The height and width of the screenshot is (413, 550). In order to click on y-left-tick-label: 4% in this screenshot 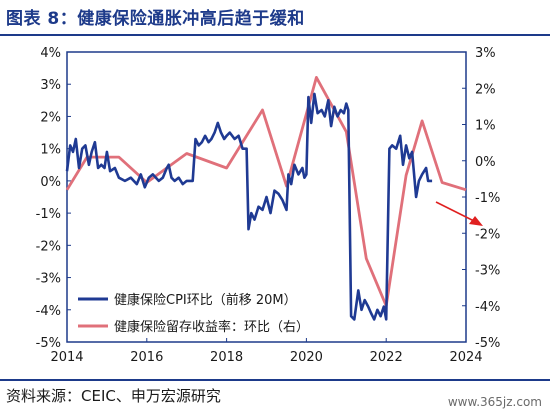, I will do `click(50, 53)`.